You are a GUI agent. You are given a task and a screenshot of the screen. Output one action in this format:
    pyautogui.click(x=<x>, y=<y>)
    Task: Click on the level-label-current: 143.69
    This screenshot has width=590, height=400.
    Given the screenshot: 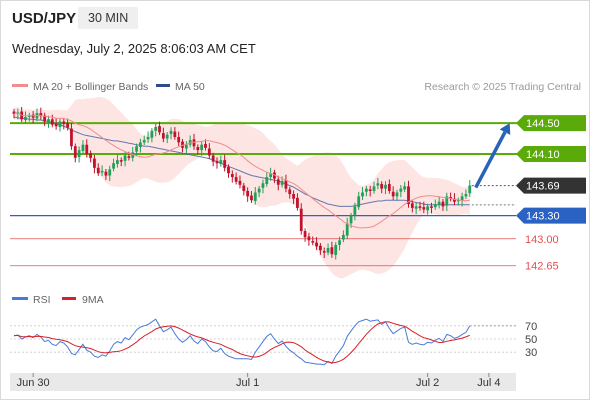 What is the action you would take?
    pyautogui.click(x=543, y=187)
    